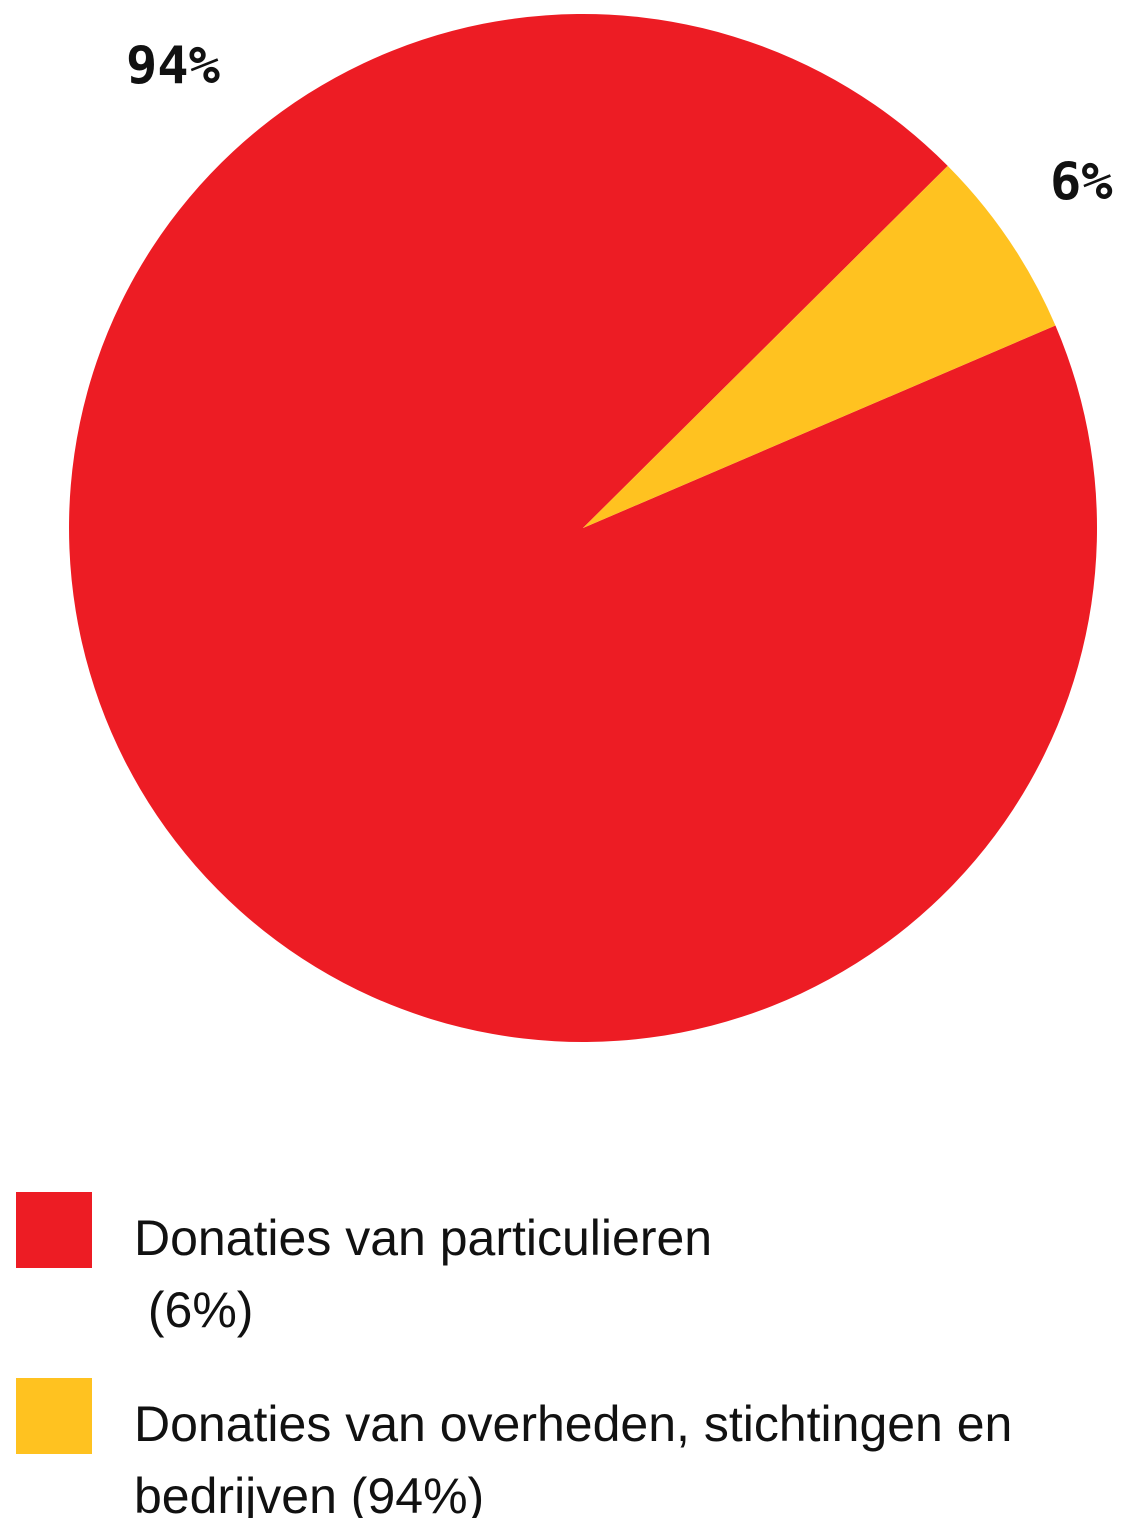  I want to click on pie-slice-small, so click(819, 346).